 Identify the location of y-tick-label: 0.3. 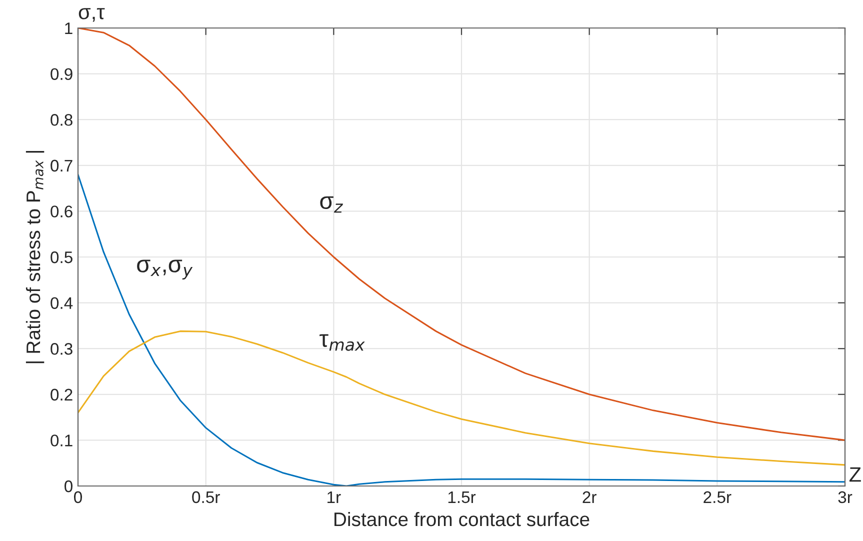
(61, 349).